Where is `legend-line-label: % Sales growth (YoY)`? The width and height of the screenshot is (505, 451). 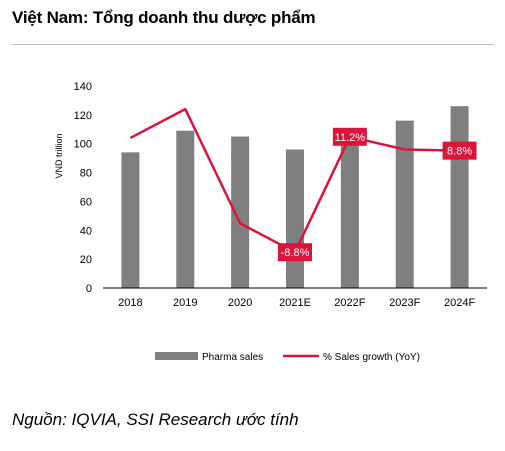
legend-line-label: % Sales growth (YoY) is located at coordinates (371, 357).